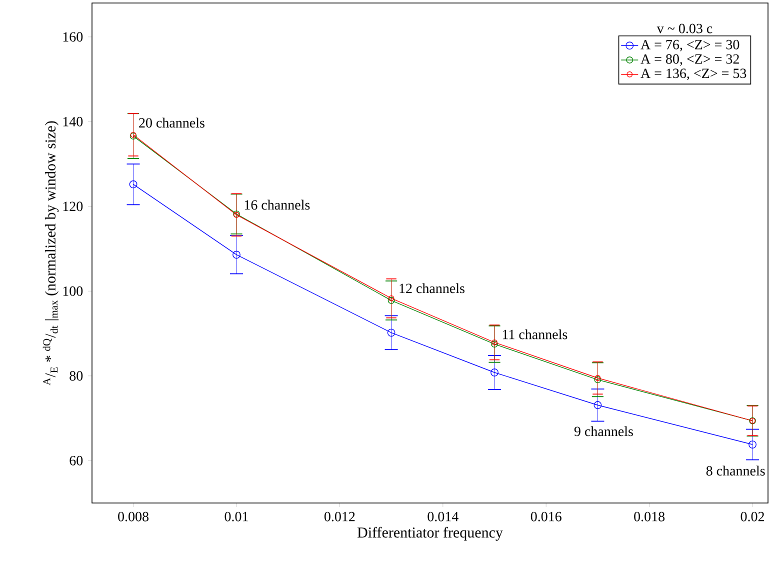  Describe the element at coordinates (73, 37) in the screenshot. I see `y-tick-label: 160` at that location.